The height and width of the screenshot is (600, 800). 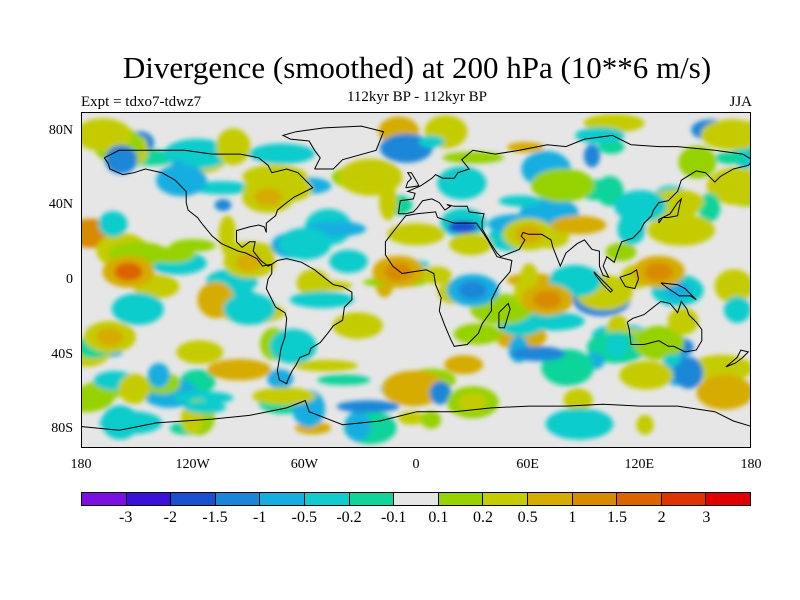 I want to click on colorbar-label: -0.1, so click(x=393, y=517).